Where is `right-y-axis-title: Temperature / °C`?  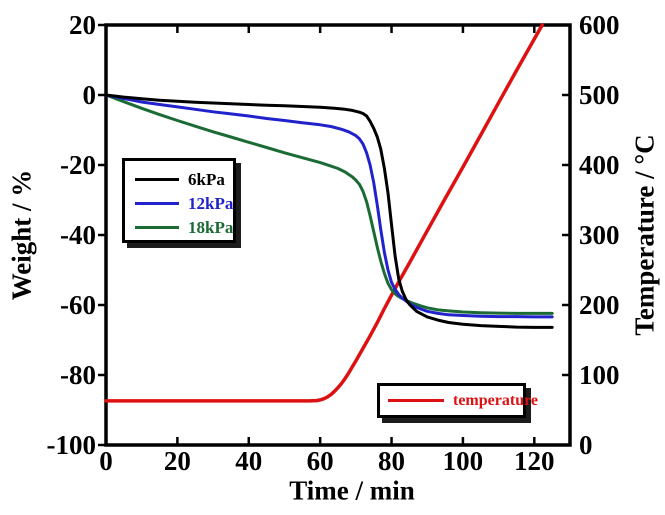 right-y-axis-title: Temperature / °C is located at coordinates (644, 235).